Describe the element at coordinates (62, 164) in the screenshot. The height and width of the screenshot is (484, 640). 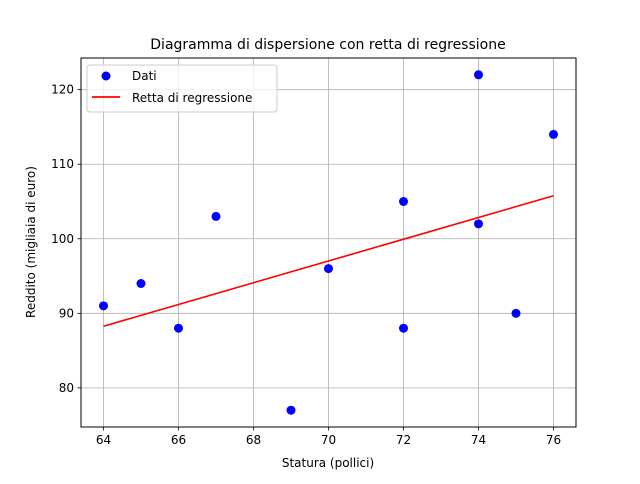
I see `y-tick-label: 110` at that location.